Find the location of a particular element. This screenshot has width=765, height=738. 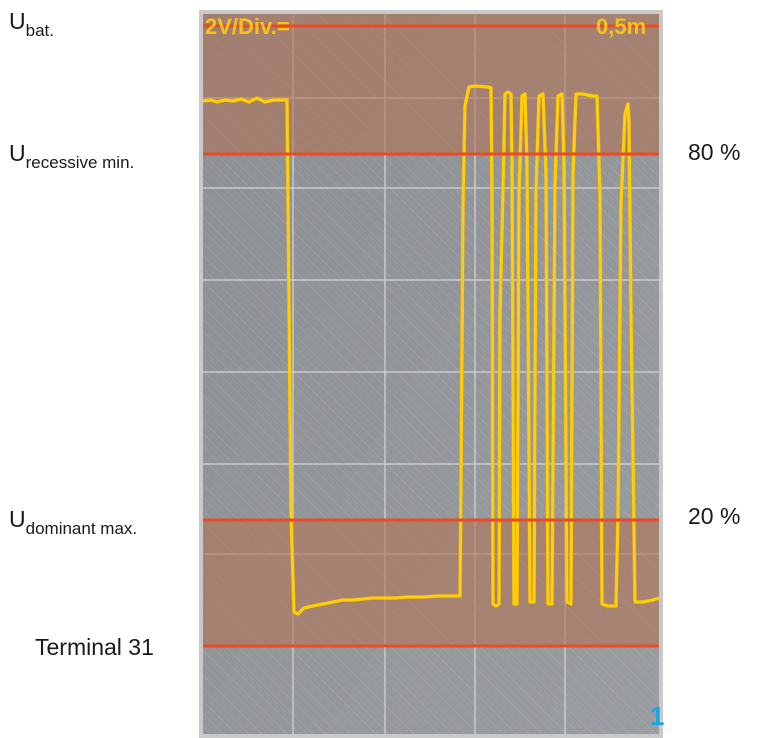

percent-80-label: 80 % is located at coordinates (714, 152).